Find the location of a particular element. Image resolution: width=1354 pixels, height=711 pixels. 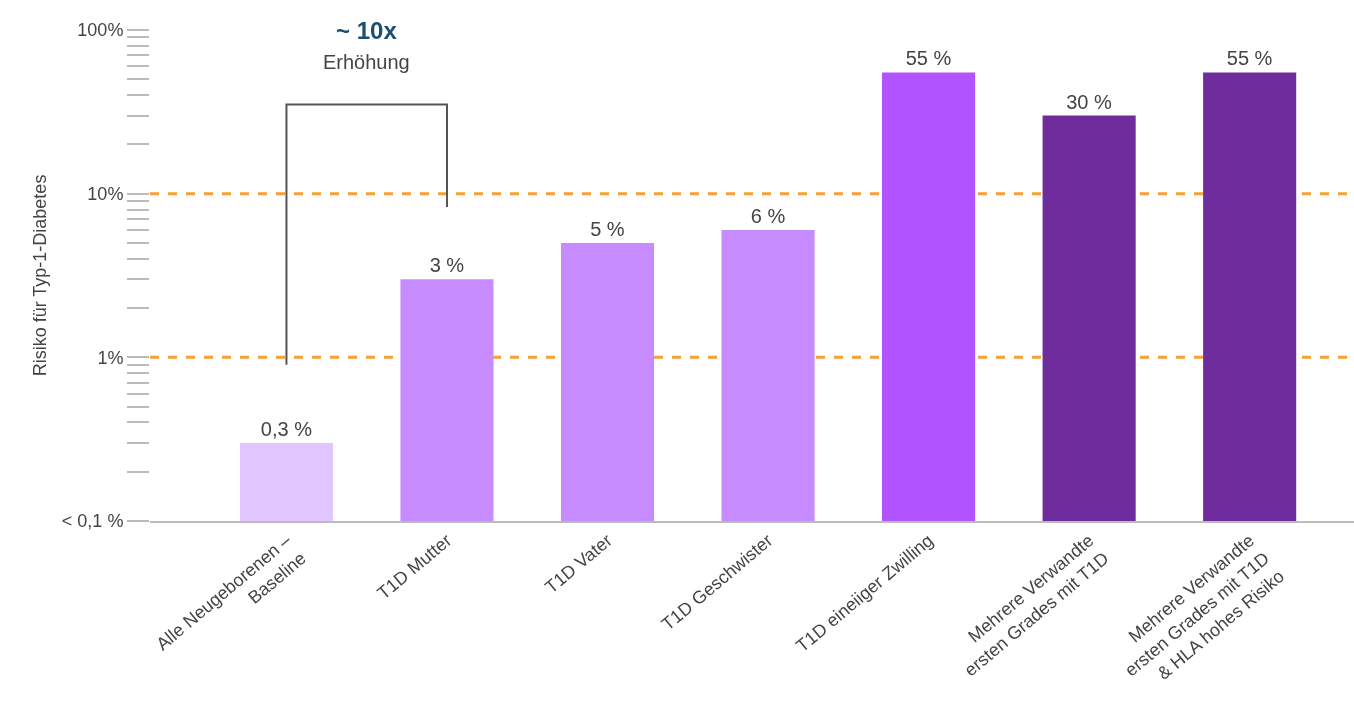

data-label: 6 % is located at coordinates (768, 215).